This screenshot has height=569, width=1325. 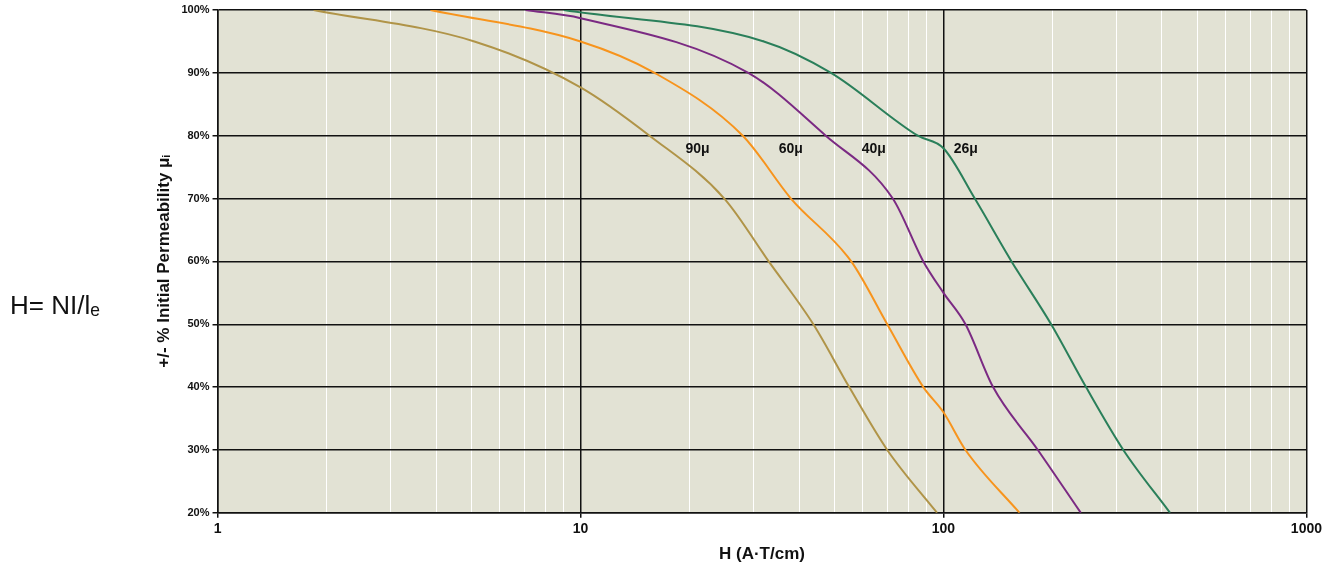 What do you see at coordinates (195, 9) in the screenshot?
I see `y-tick-label: 100%` at bounding box center [195, 9].